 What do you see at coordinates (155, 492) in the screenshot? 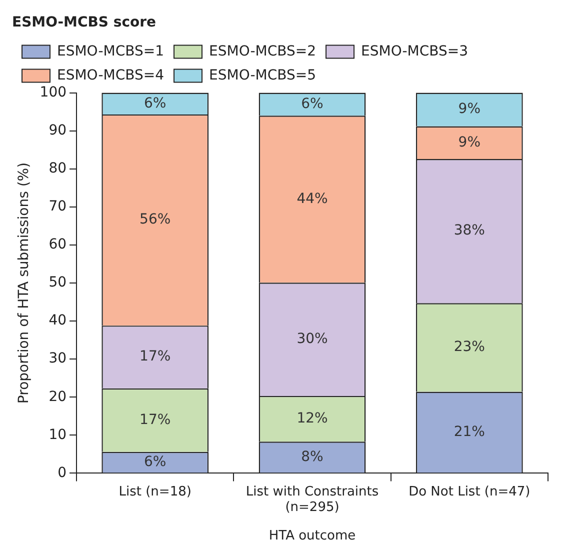
I see `x-tick-label: List (n=18)` at bounding box center [155, 492].